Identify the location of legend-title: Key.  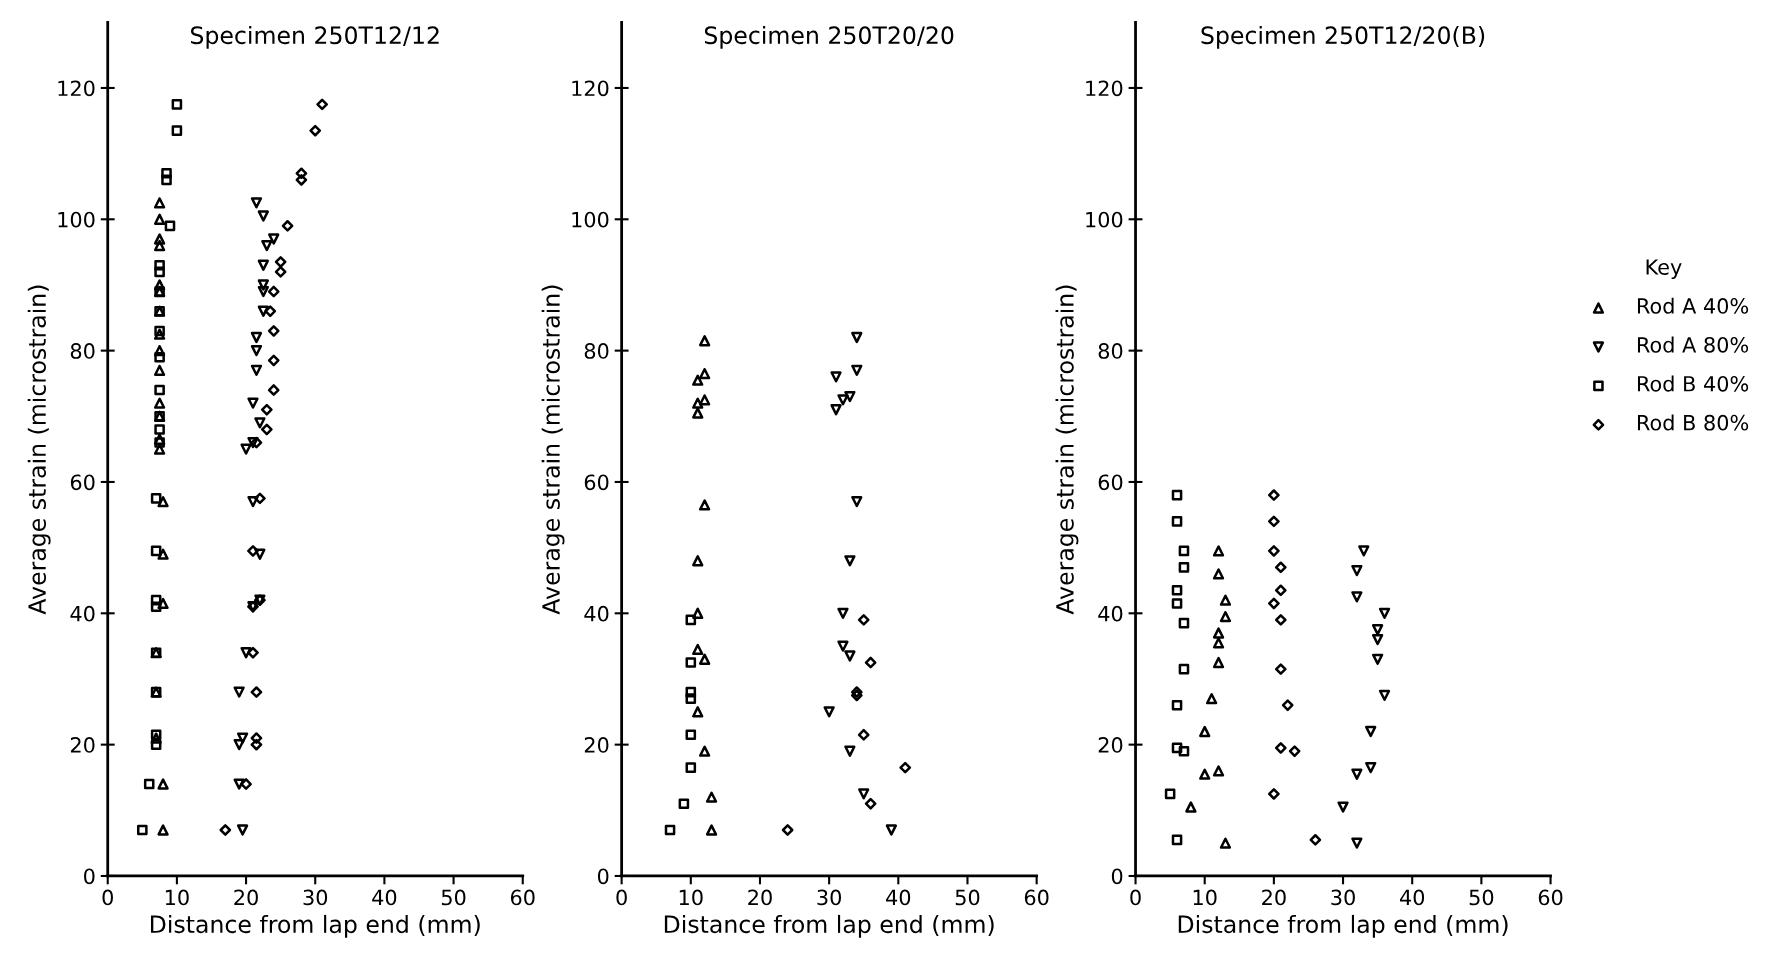
(1664, 269).